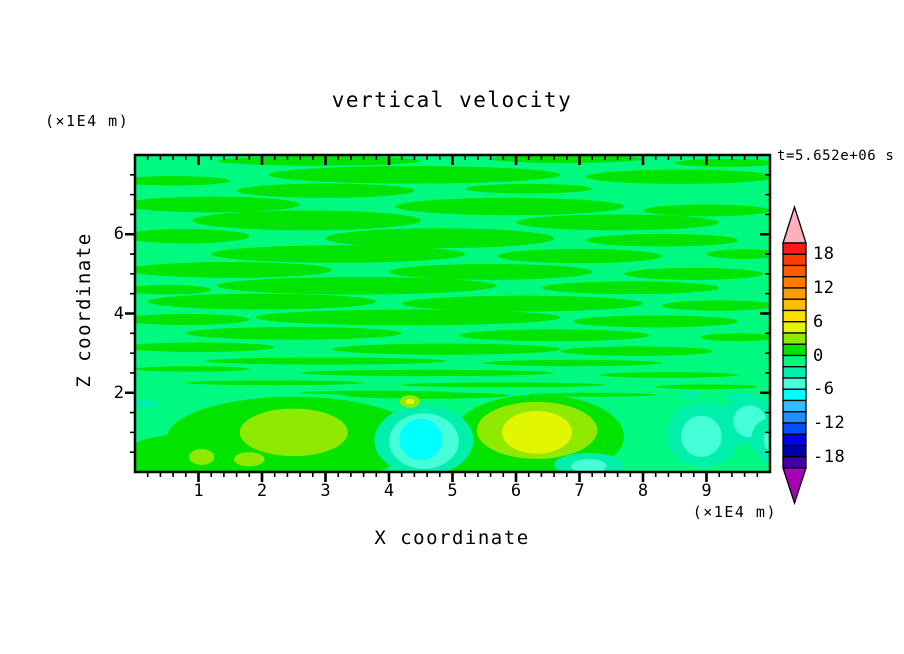 Image resolution: width=904 pixels, height=654 pixels. I want to click on x-axis-label: X coordinate, so click(452, 538).